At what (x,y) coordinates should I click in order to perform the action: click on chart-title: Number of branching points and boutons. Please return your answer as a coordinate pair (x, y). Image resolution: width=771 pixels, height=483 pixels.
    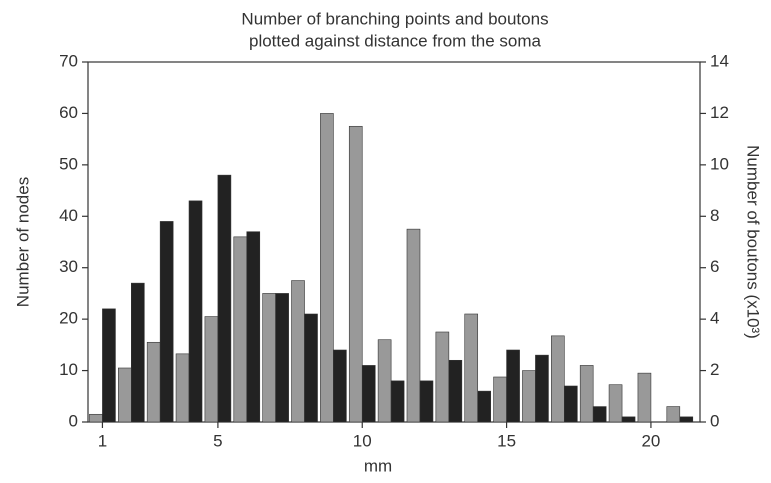
    Looking at the image, I should click on (394, 18).